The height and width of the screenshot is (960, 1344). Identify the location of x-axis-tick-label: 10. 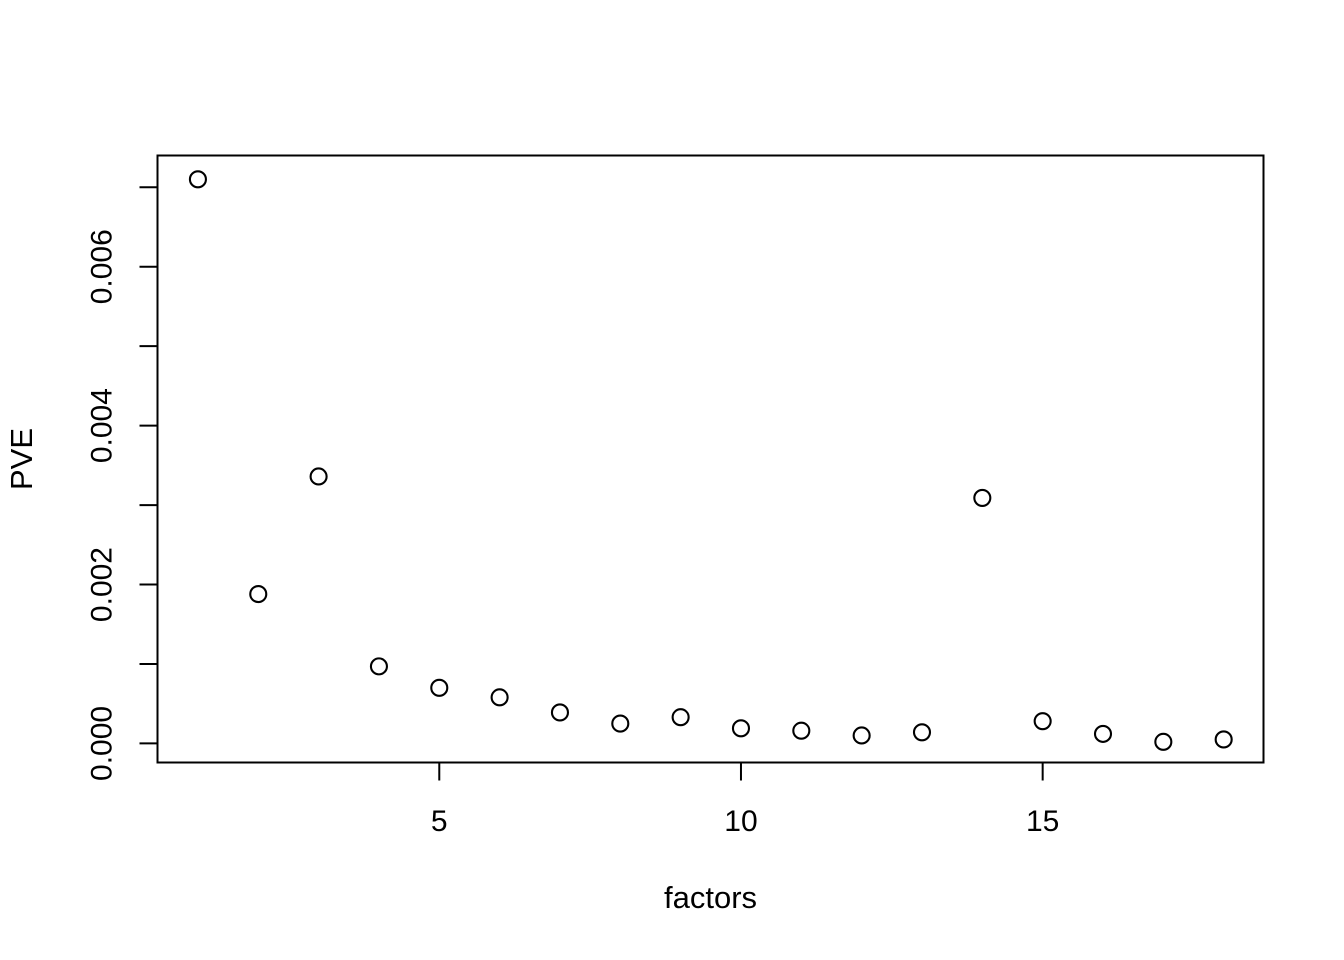
(740, 821).